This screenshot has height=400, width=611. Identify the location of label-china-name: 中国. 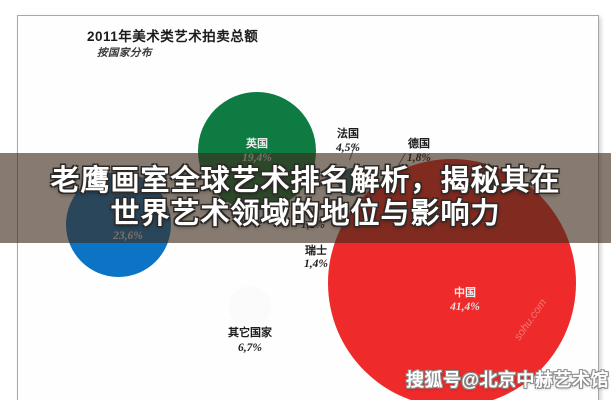
(465, 293).